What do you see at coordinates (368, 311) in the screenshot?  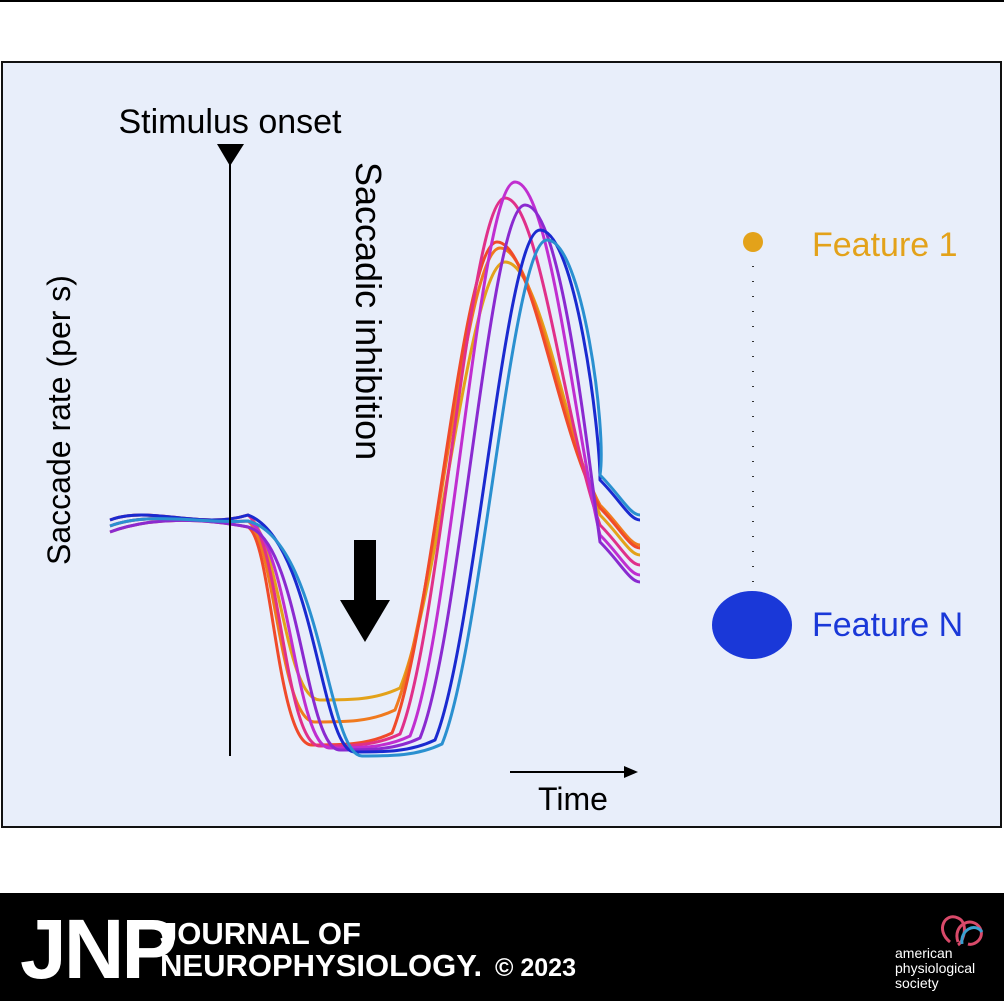 I see `inhibition-label: Saccadic inhibition` at bounding box center [368, 311].